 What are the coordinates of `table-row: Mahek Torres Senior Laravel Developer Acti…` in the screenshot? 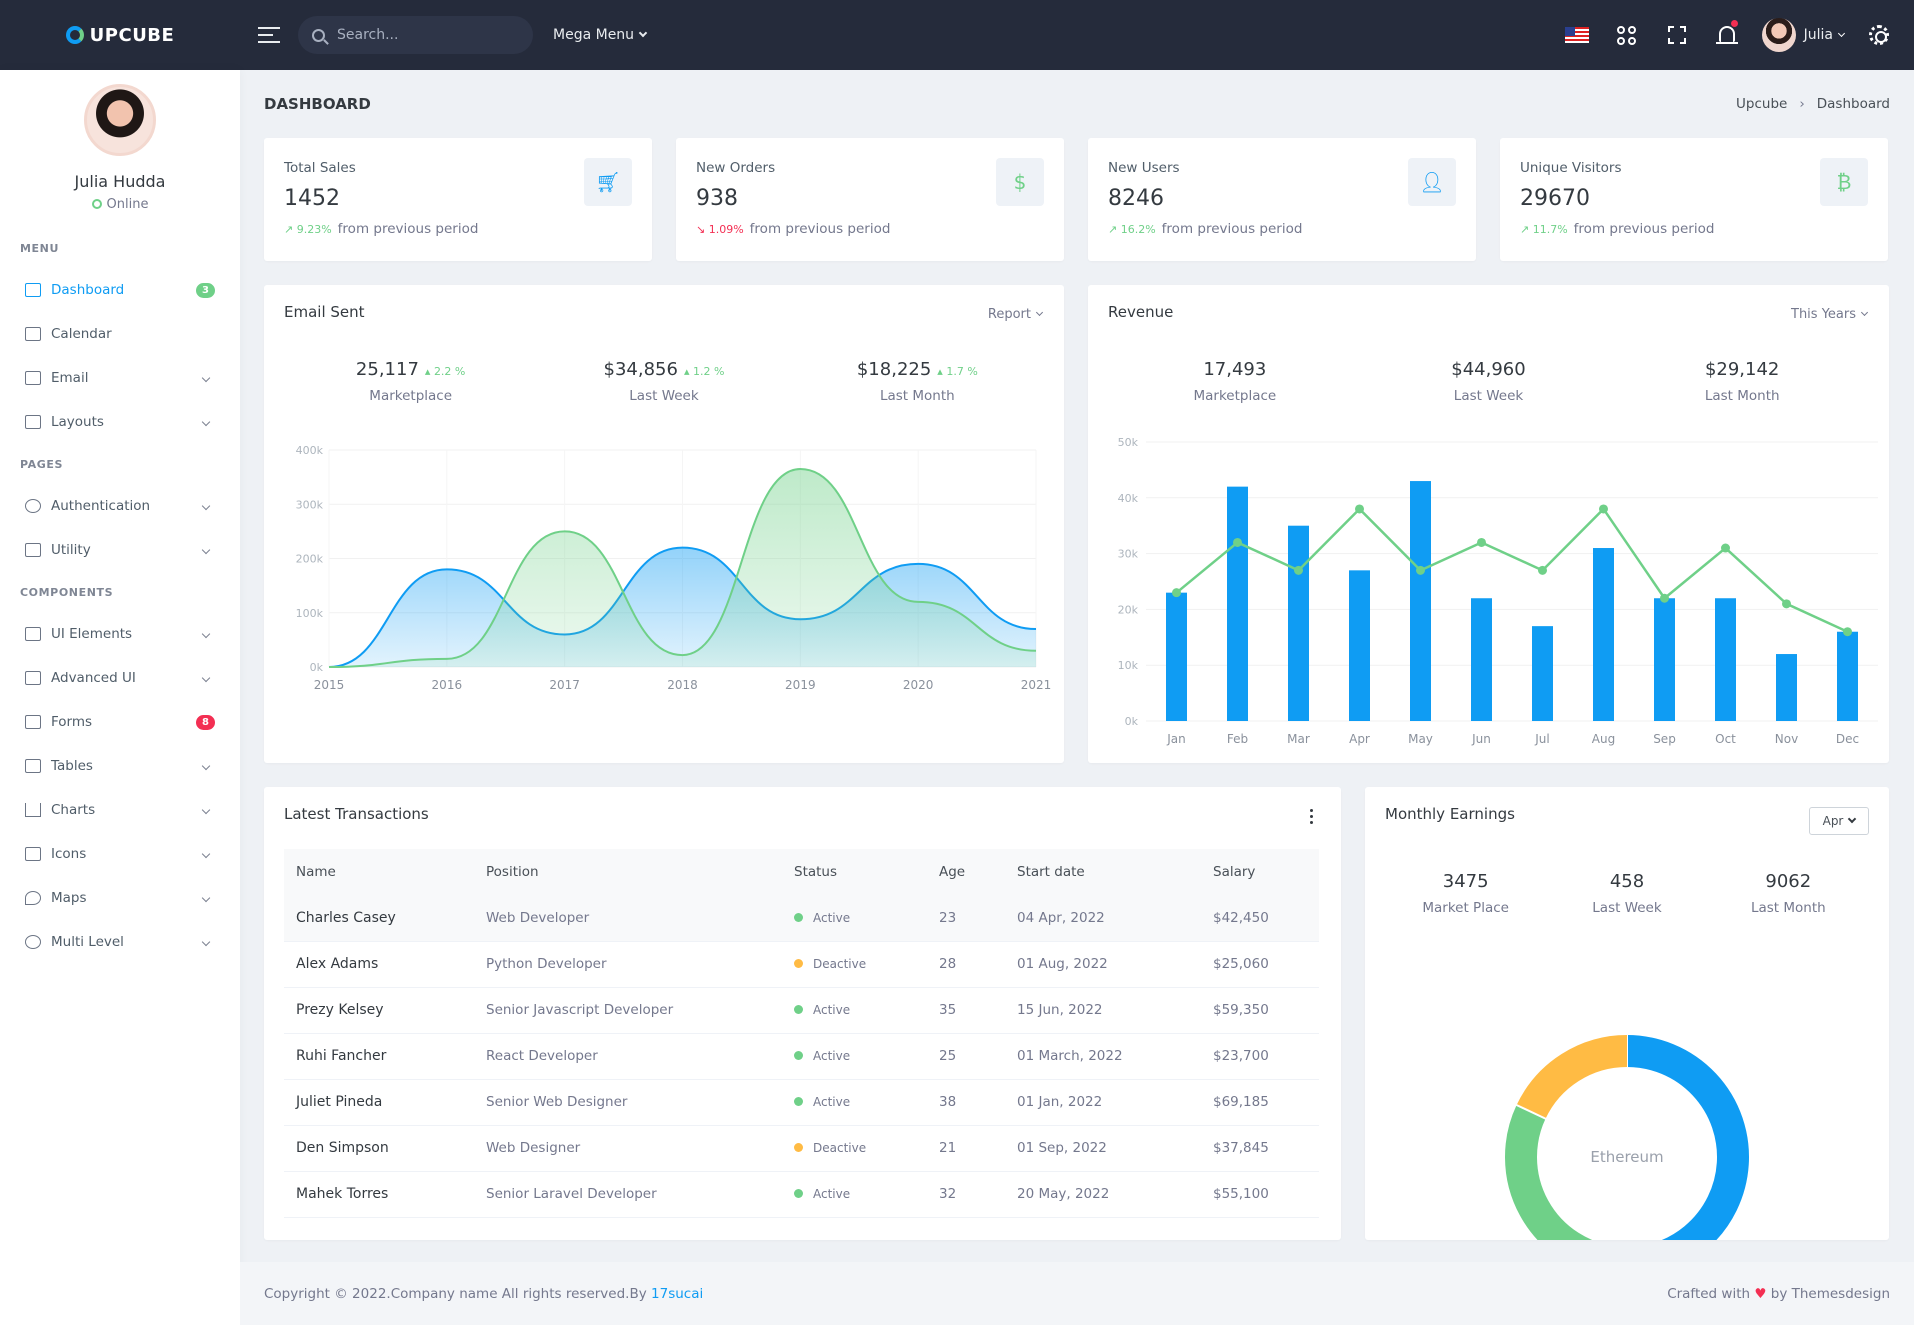 It's located at (801, 1194).